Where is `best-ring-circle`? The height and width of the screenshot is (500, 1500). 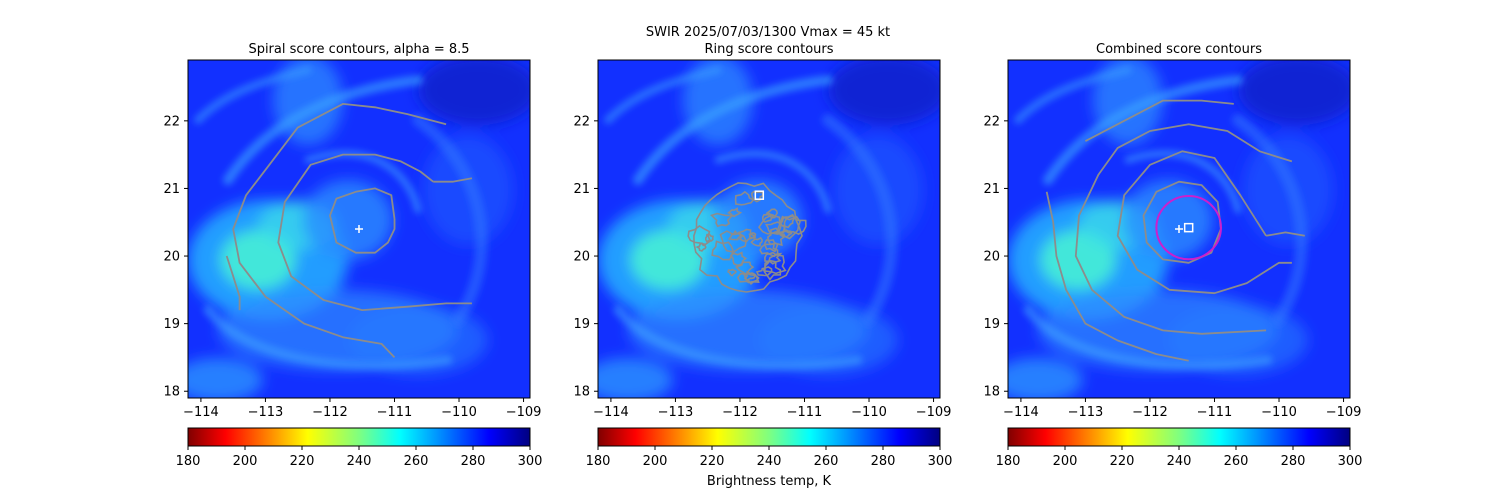 best-ring-circle is located at coordinates (1188, 228).